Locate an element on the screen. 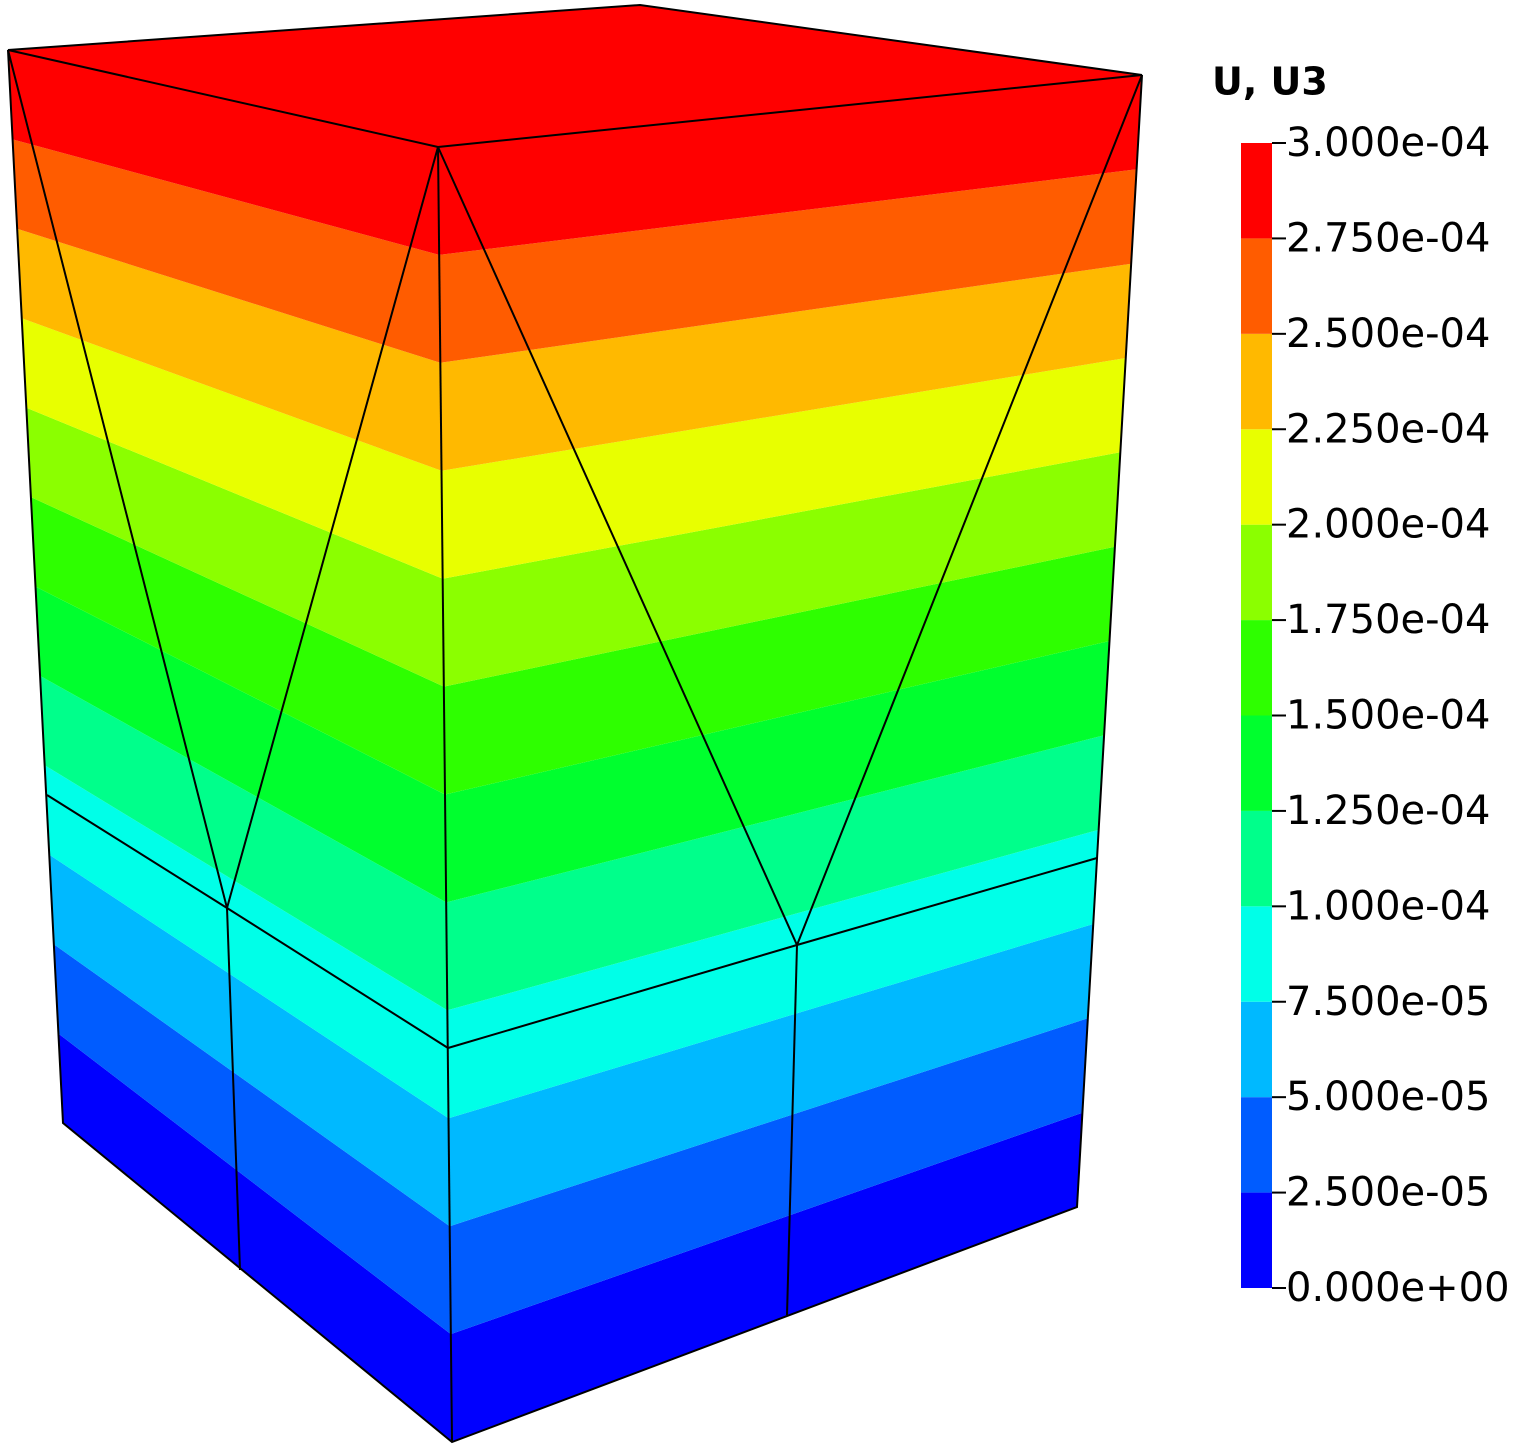 This screenshot has height=1450, width=1530. tick-label: 3.000e-04 is located at coordinates (1388, 143).